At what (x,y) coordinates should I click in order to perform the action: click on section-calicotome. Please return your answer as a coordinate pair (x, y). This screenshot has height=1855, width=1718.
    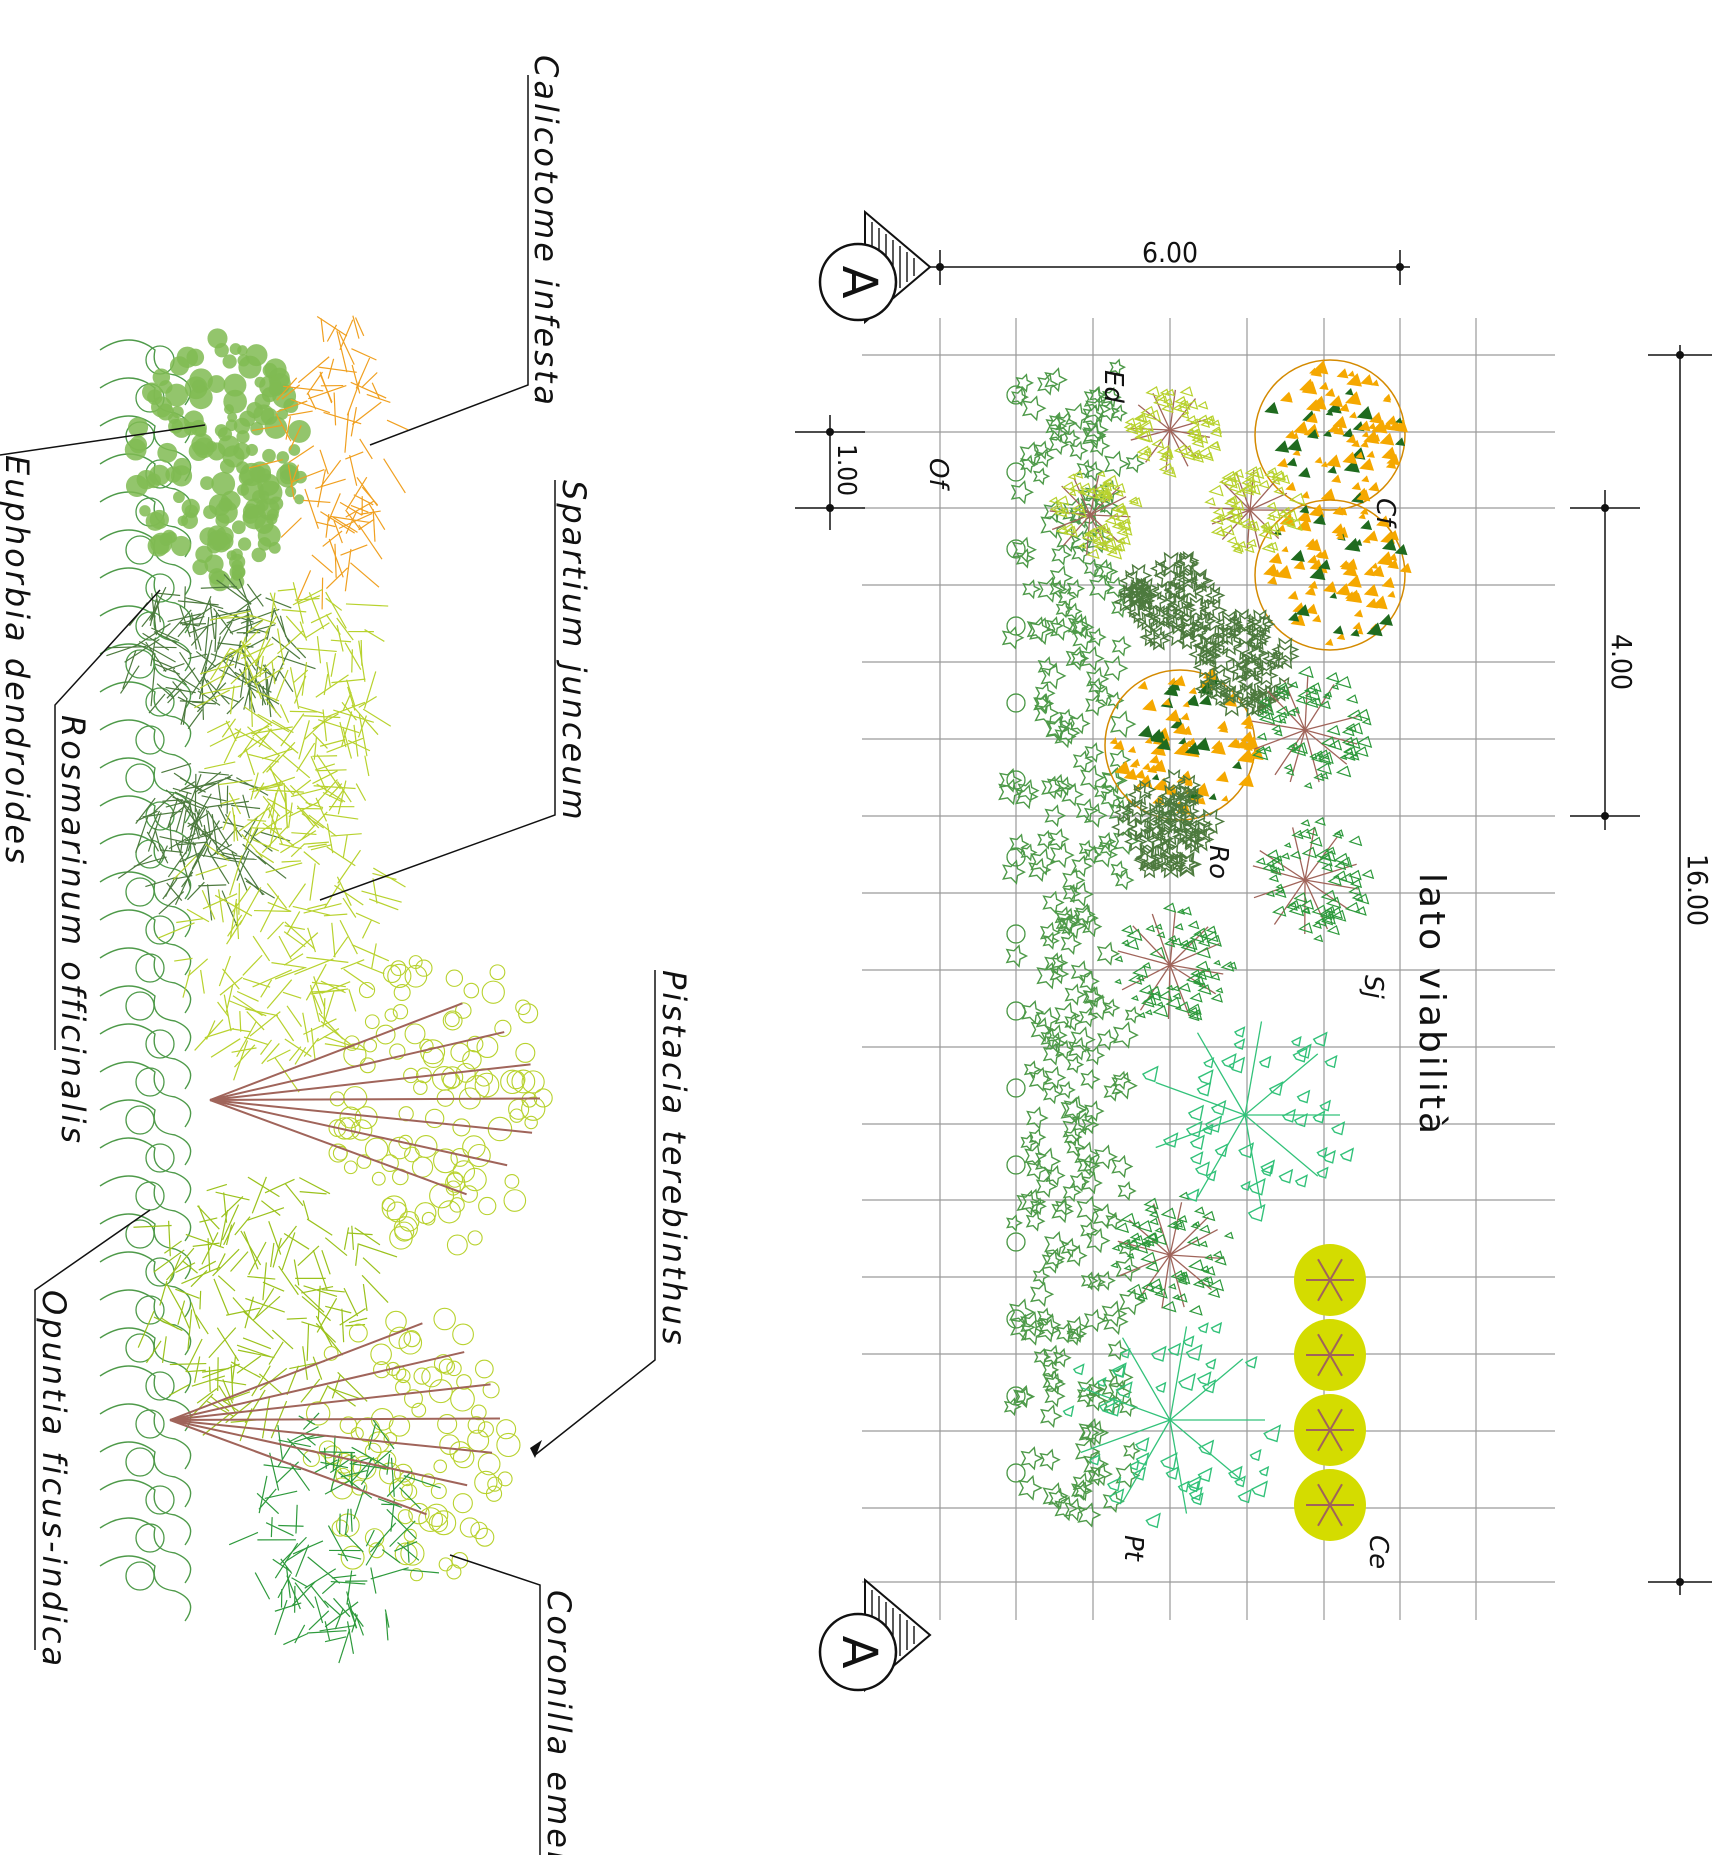
    Looking at the image, I should click on (217, 460).